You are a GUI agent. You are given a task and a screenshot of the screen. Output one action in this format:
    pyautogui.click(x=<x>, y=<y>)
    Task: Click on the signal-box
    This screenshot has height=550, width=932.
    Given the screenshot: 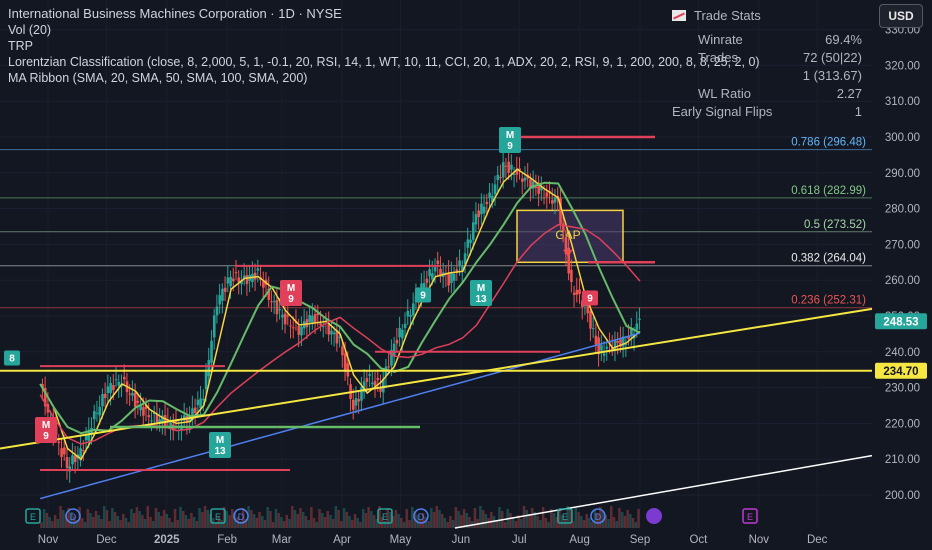 What is the action you would take?
    pyautogui.click(x=46, y=430)
    